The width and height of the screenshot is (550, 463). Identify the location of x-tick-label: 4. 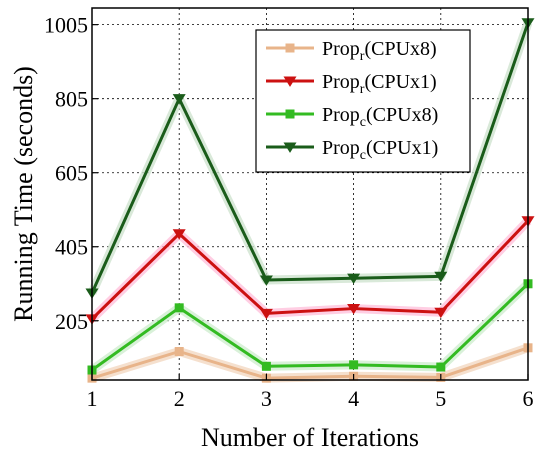
(353, 398).